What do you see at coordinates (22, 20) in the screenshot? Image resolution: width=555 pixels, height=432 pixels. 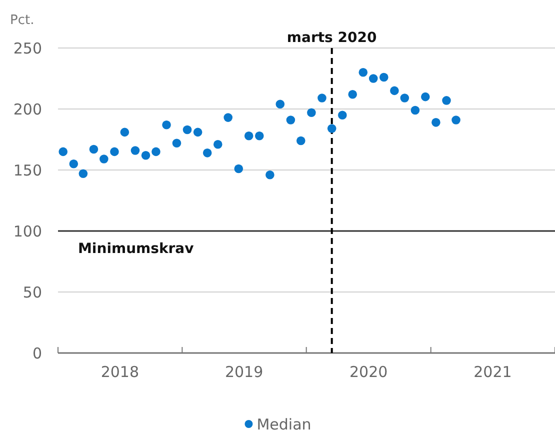 I see `y-axis-title: Pct.` at bounding box center [22, 20].